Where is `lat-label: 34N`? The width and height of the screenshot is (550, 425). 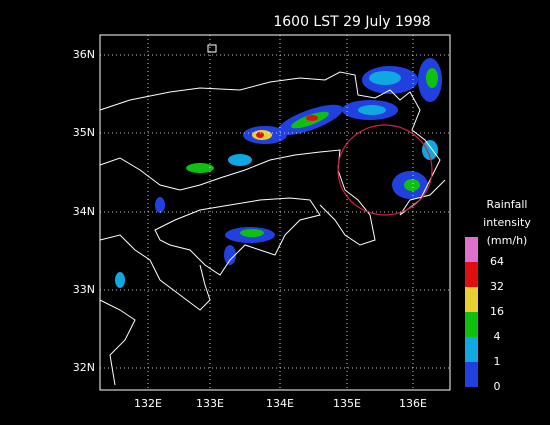
lat-label: 34N is located at coordinates (84, 211).